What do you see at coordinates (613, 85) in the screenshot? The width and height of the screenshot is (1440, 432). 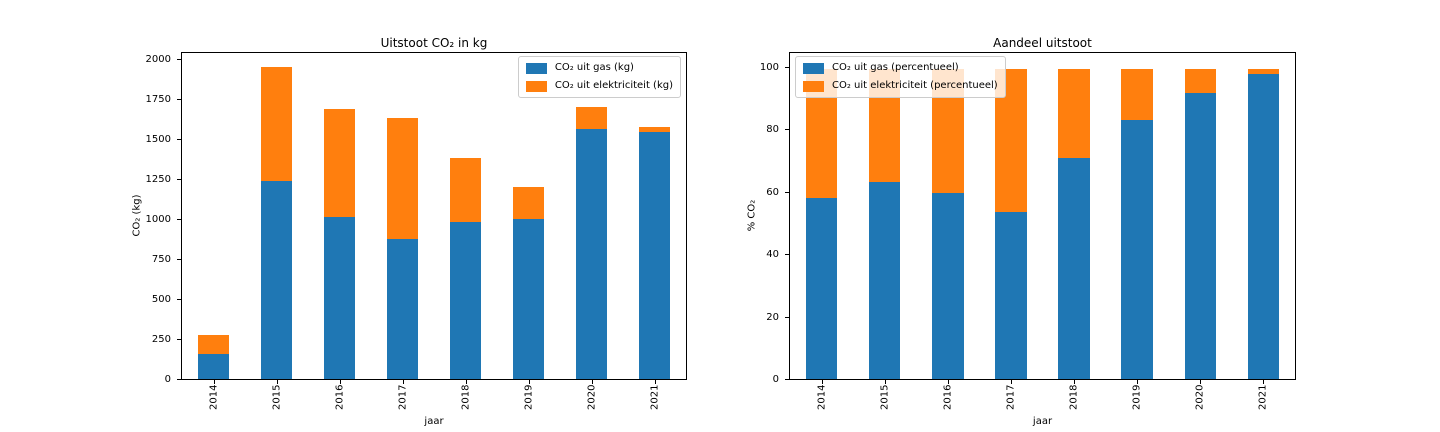 I see `legend-label: CO₂ uit elektriciteit (kg)` at bounding box center [613, 85].